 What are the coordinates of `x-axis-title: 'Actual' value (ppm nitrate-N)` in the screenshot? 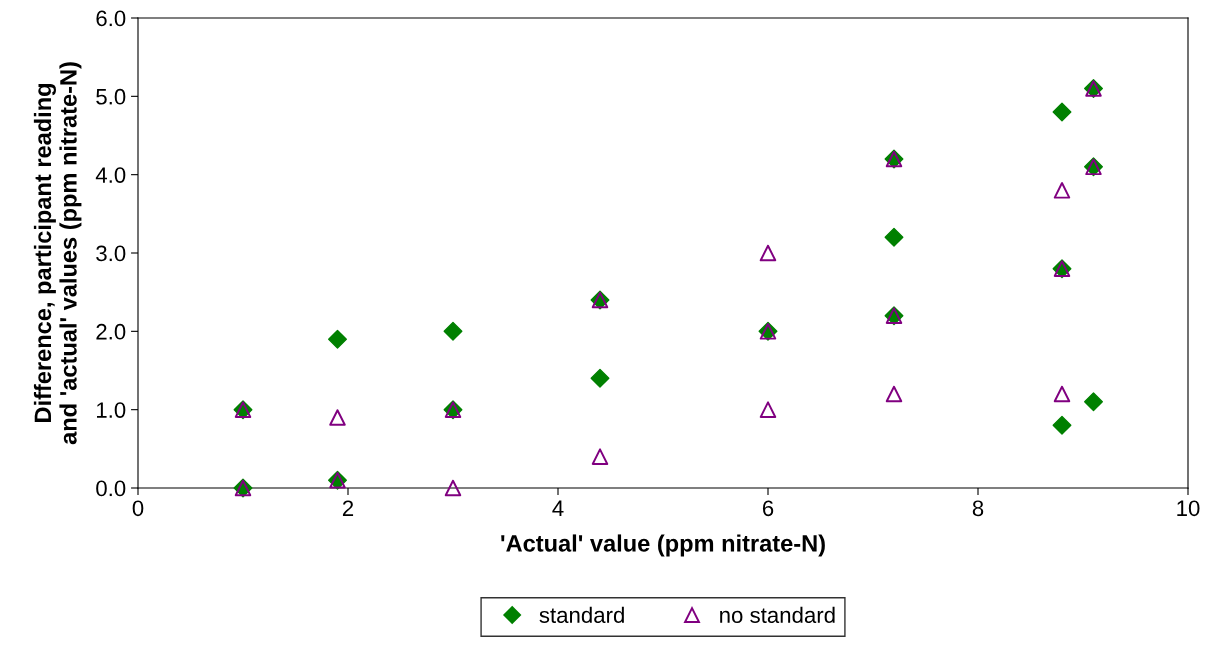 It's located at (663, 545).